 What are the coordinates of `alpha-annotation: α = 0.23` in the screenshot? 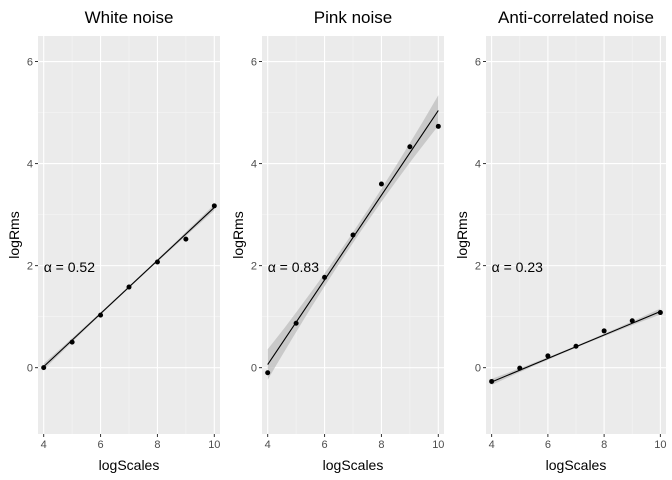 It's located at (518, 267).